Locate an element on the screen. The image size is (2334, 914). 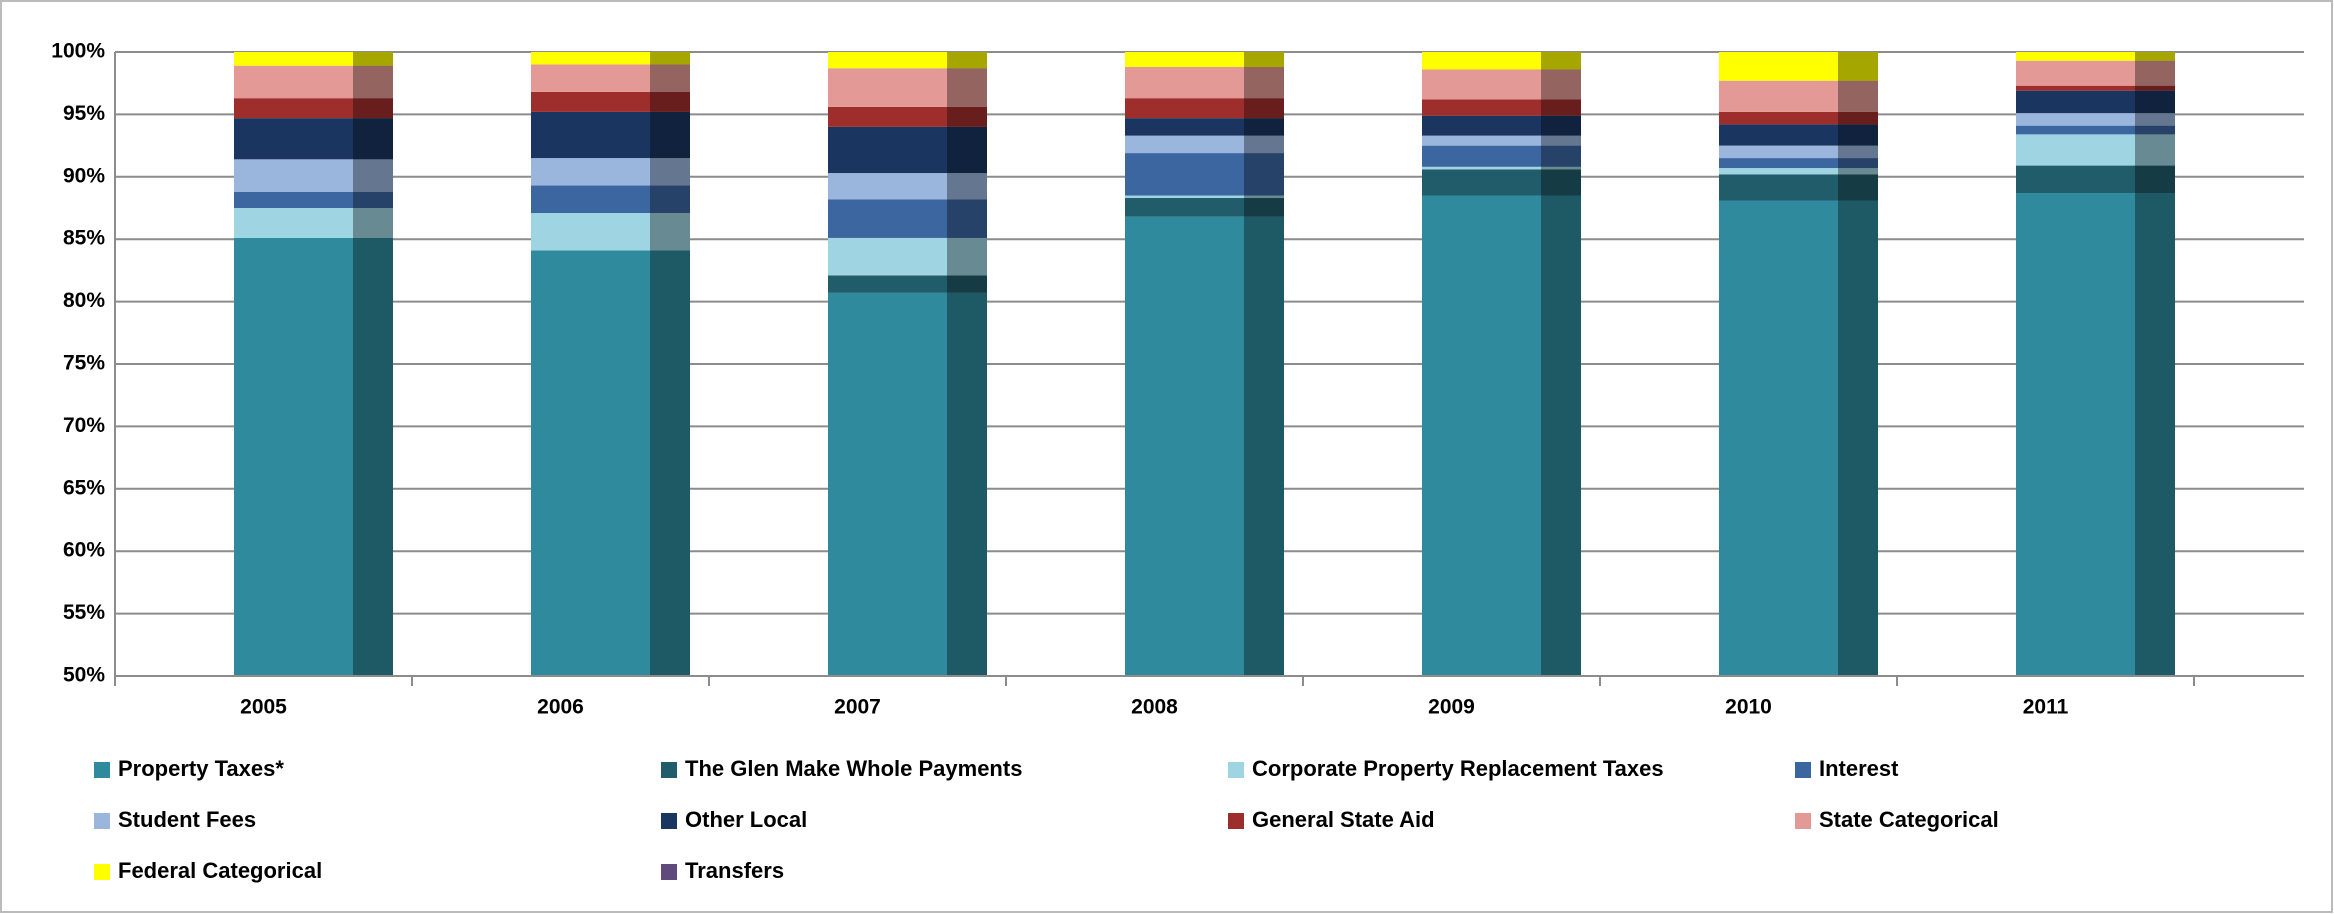
y-tick-label: 70% is located at coordinates (84, 425).